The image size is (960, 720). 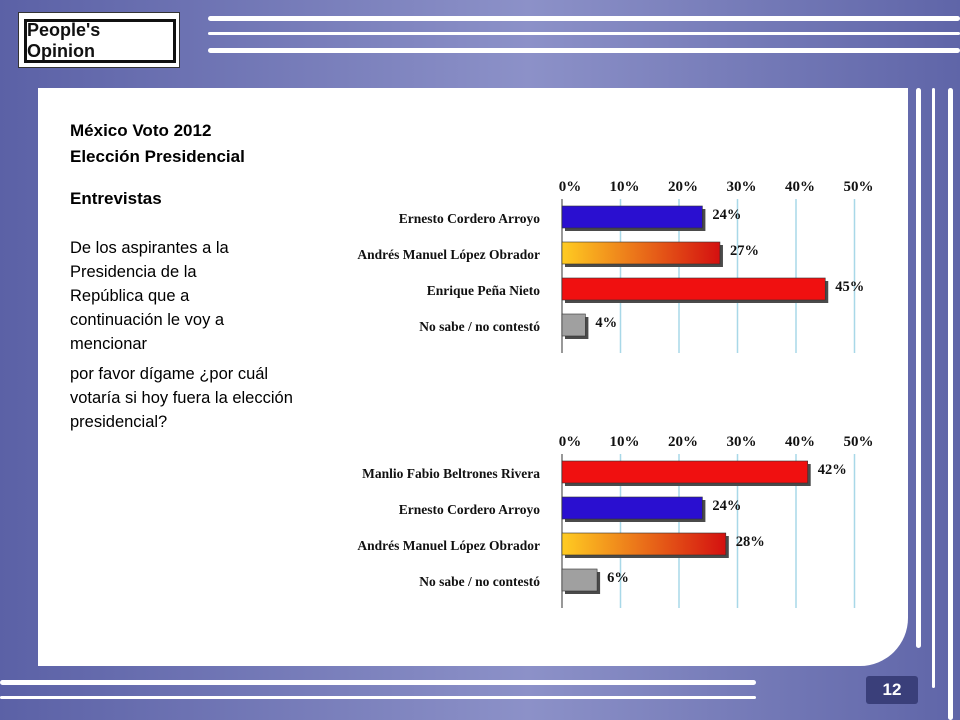 What do you see at coordinates (451, 473) in the screenshot?
I see `category-label: Manlio Fabio Beltrones Rivera` at bounding box center [451, 473].